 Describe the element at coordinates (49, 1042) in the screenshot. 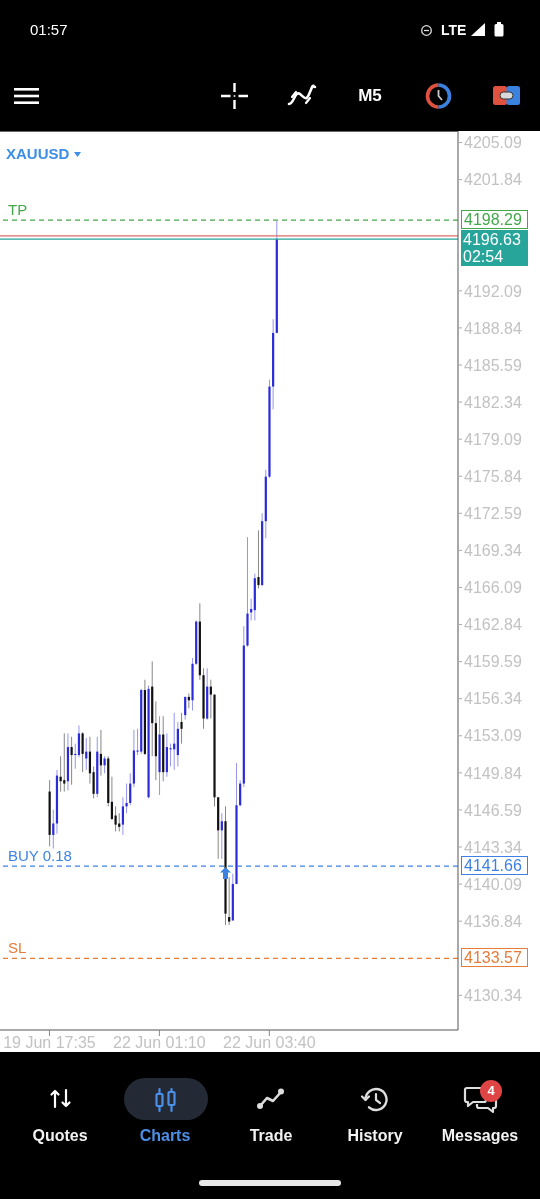

I see `x-tick-label: 19 Jun 17:35` at that location.